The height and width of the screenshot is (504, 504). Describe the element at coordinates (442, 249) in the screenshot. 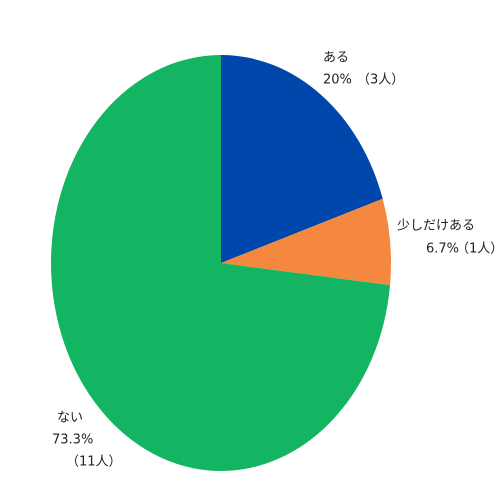

I see `value-label: 6.7%` at that location.